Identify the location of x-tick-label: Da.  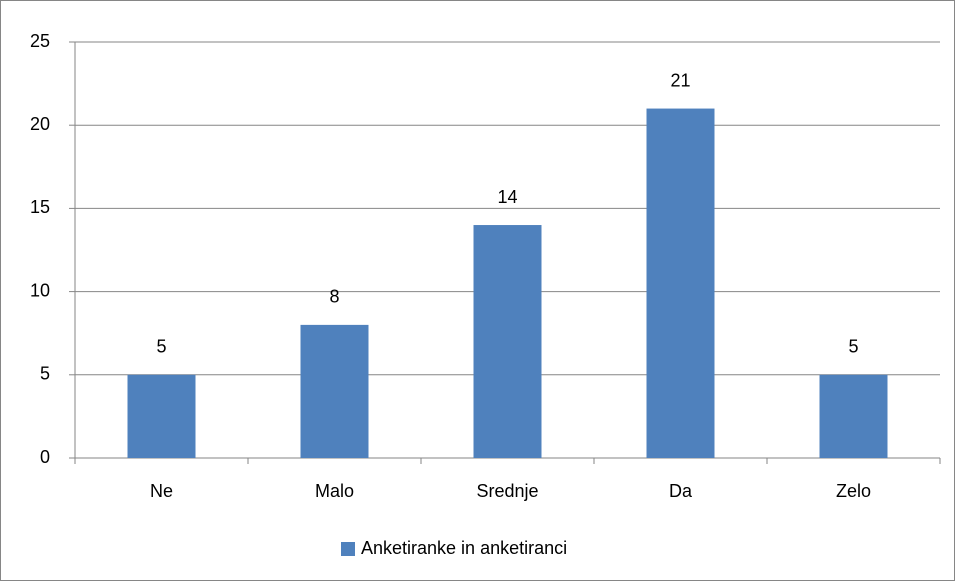
(681, 491).